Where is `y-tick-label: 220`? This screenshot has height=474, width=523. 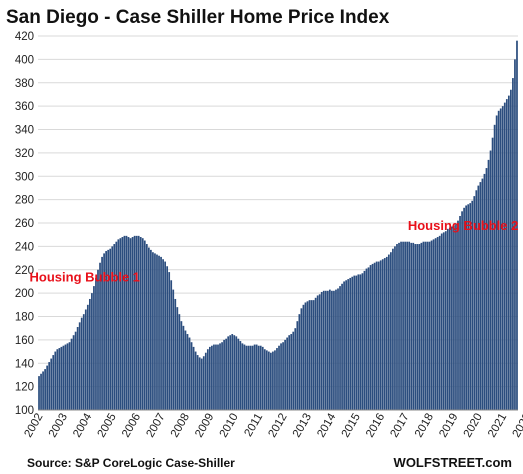 y-tick-label: 220 is located at coordinates (24, 271).